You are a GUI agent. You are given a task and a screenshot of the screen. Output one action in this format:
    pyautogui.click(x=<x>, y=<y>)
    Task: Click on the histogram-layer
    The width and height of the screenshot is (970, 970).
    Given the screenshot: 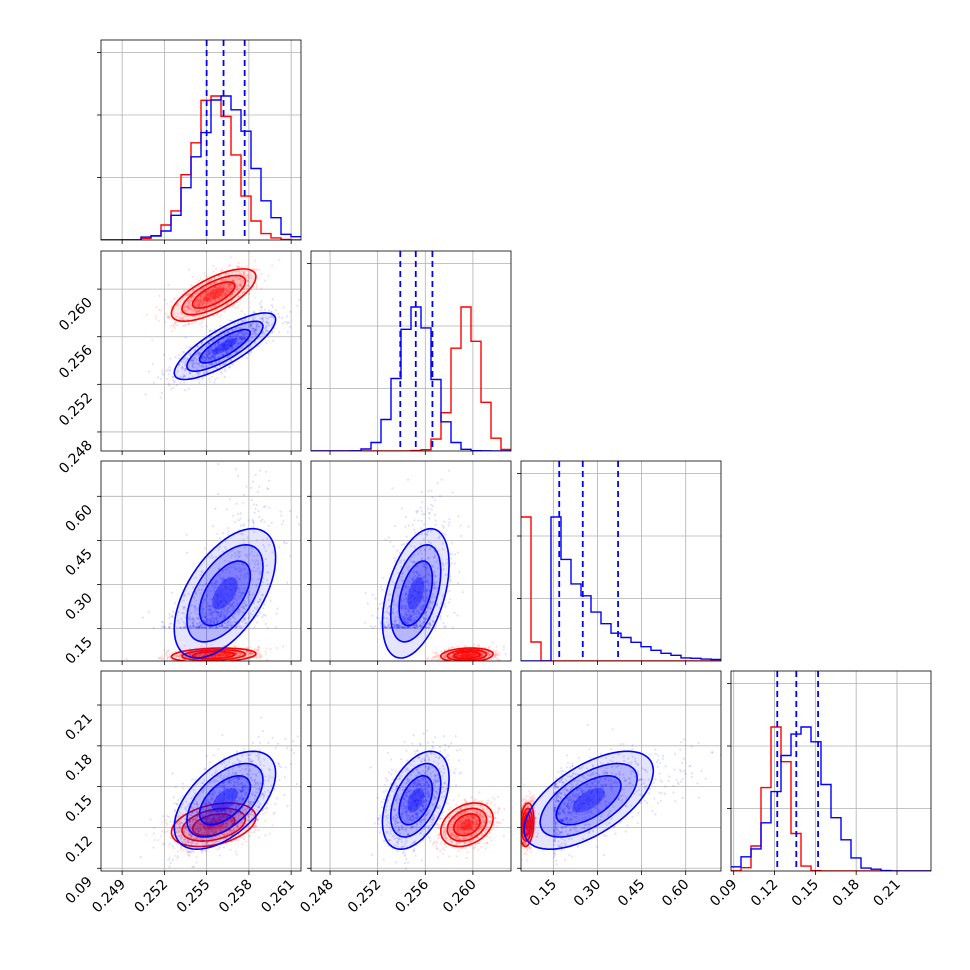 What is the action you would take?
    pyautogui.click(x=201, y=167)
    